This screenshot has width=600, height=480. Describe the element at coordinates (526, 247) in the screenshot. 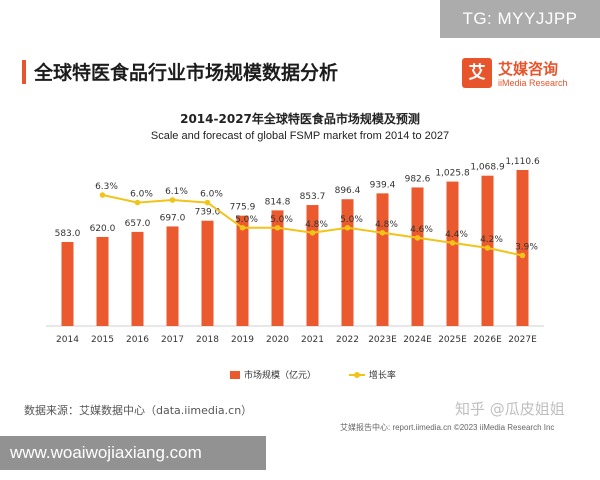

I see `growth-label-2027E: 3.9%` at that location.